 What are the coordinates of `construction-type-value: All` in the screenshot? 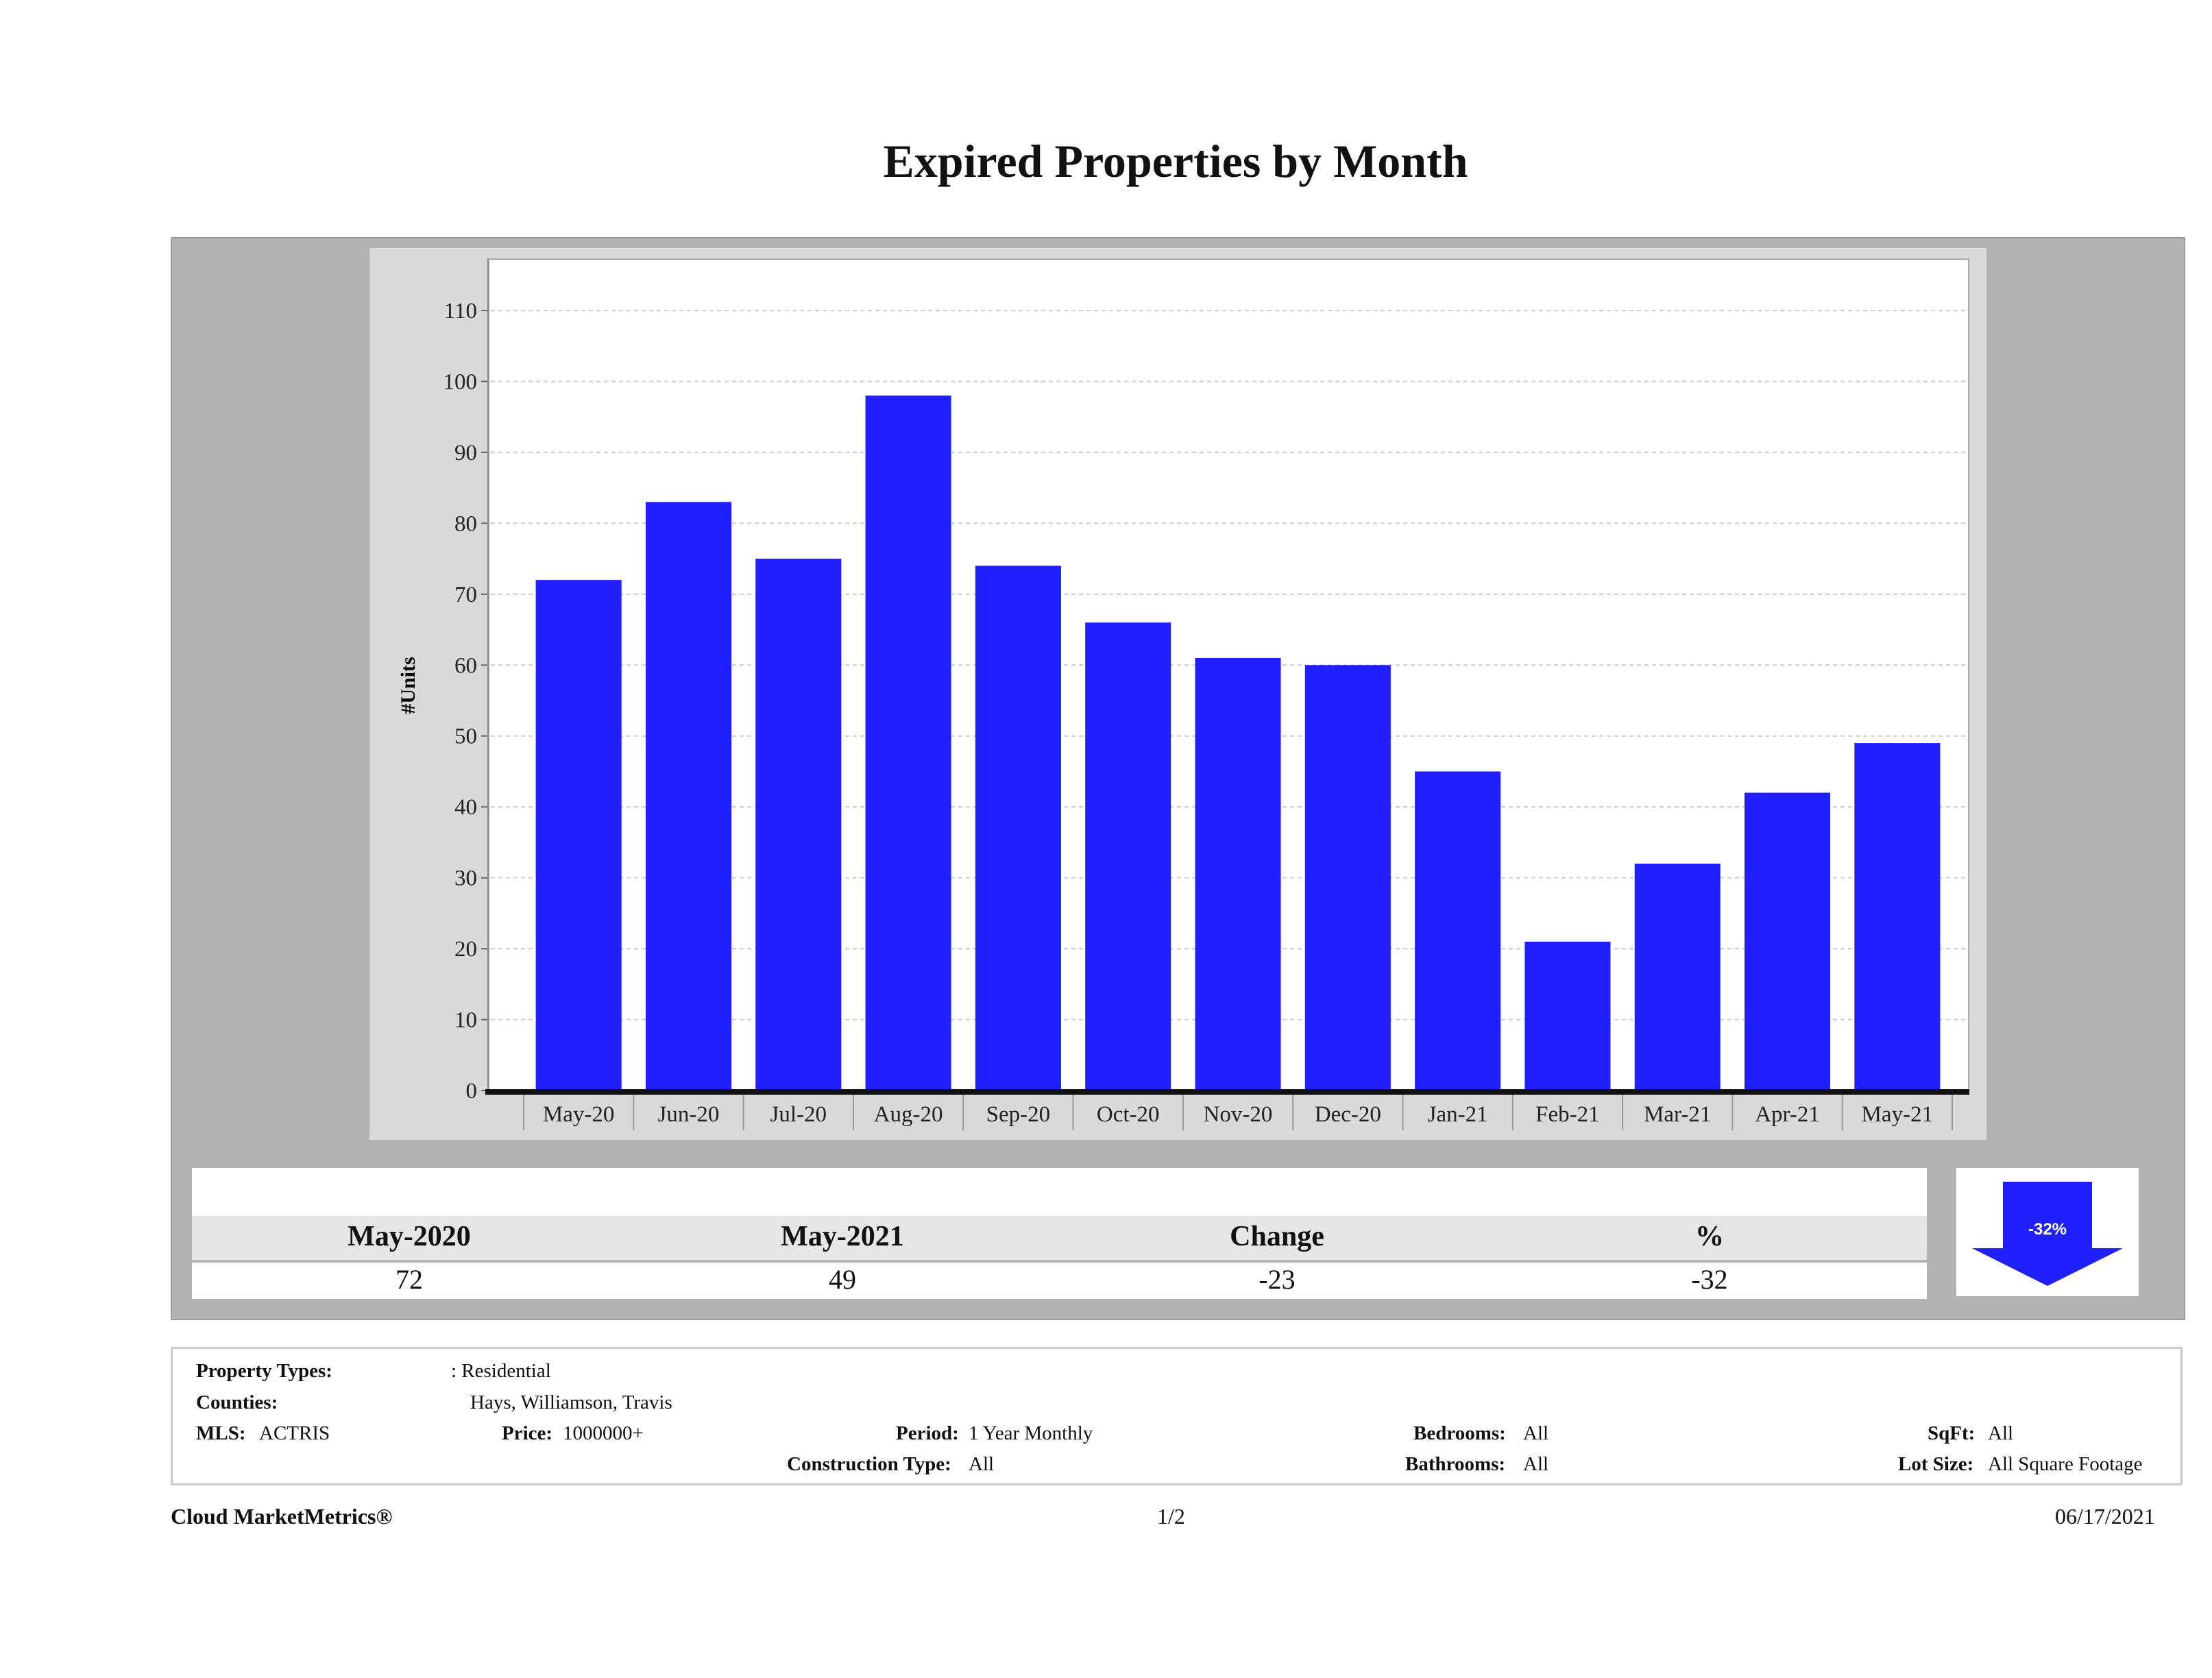 It's located at (982, 1464).